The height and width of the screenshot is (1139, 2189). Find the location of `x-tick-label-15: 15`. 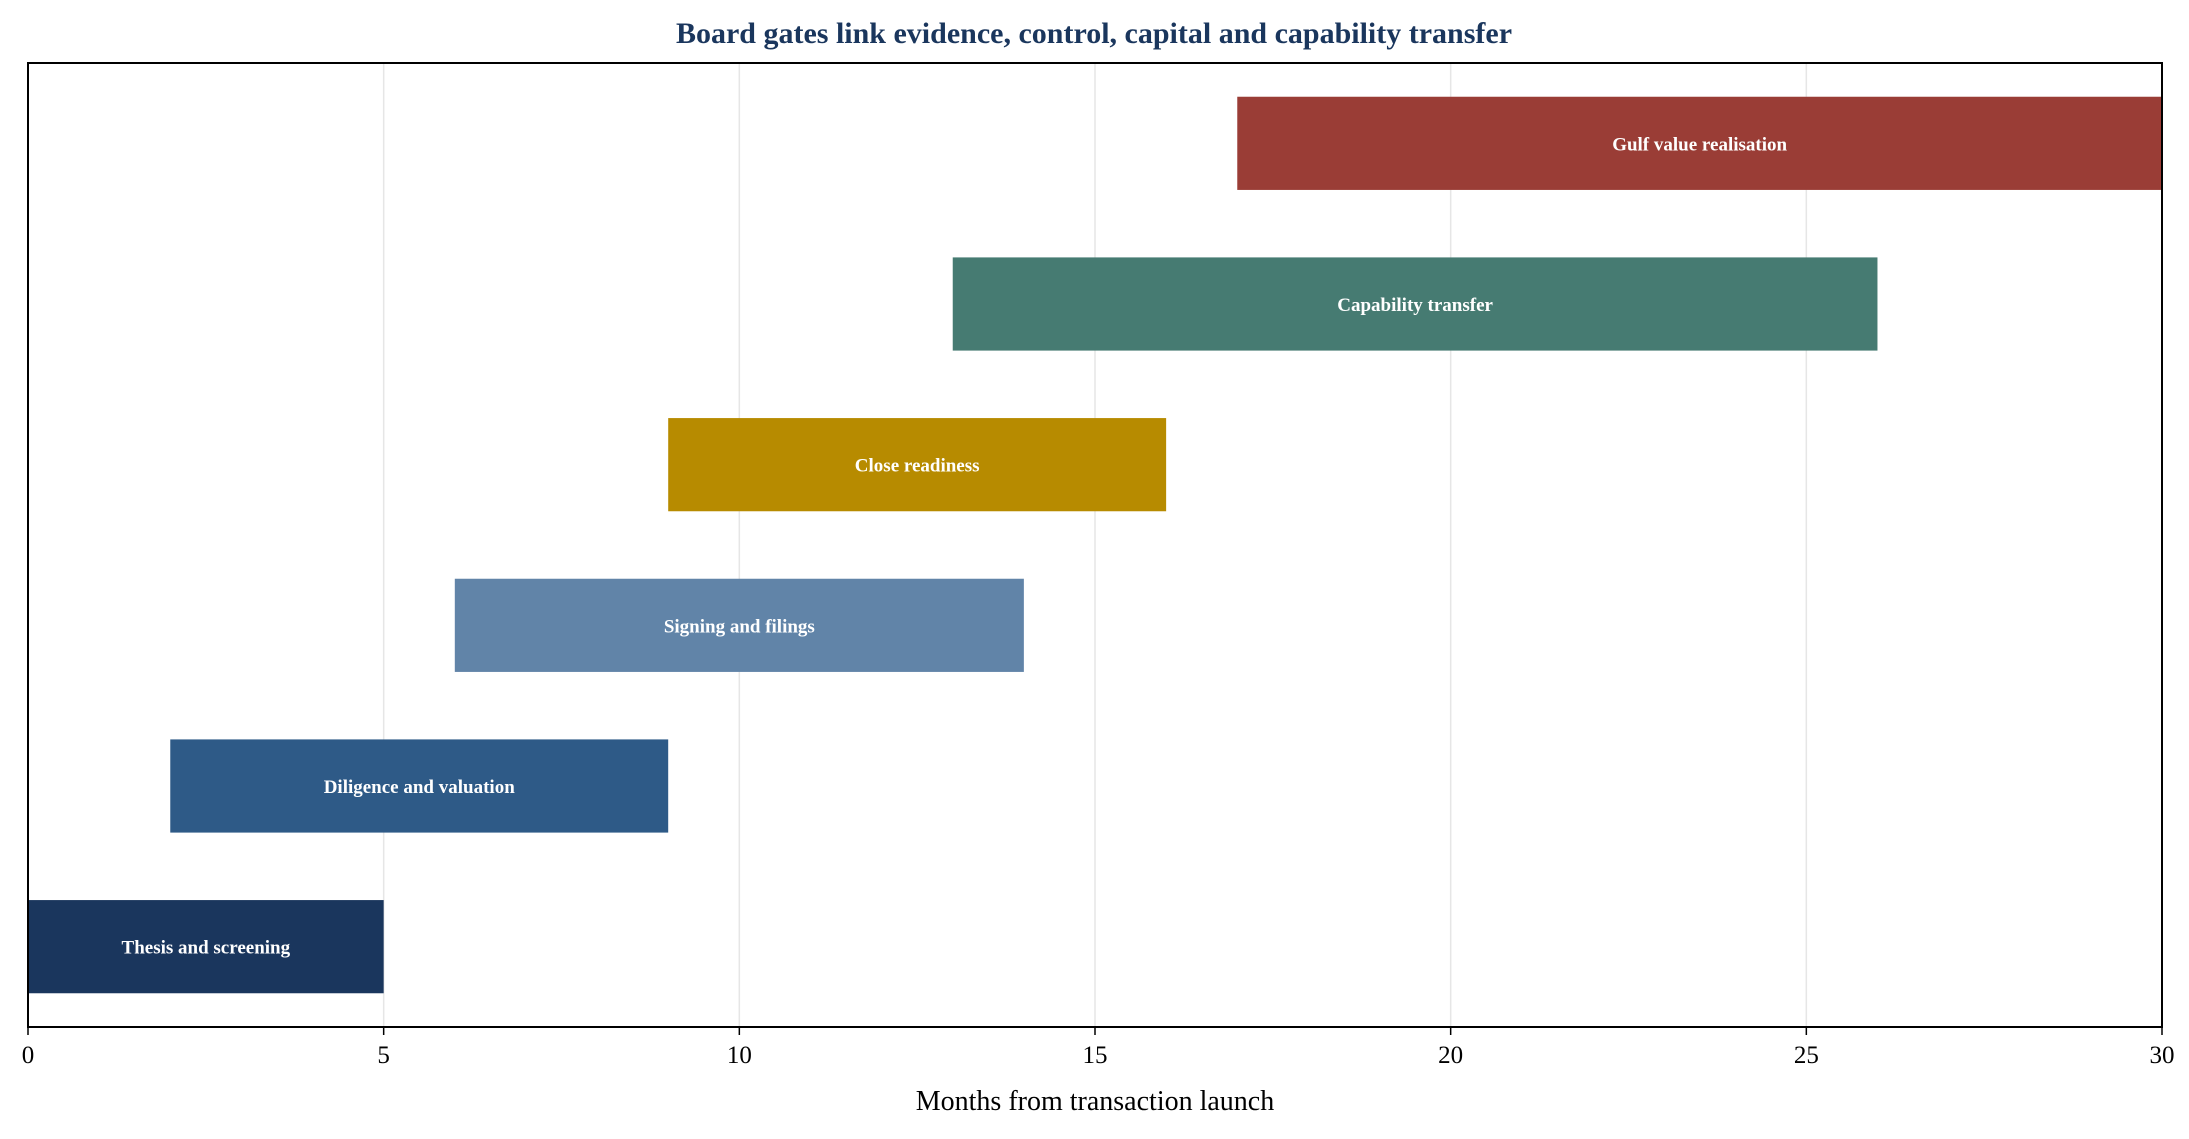

x-tick-label-15: 15 is located at coordinates (1095, 1055).